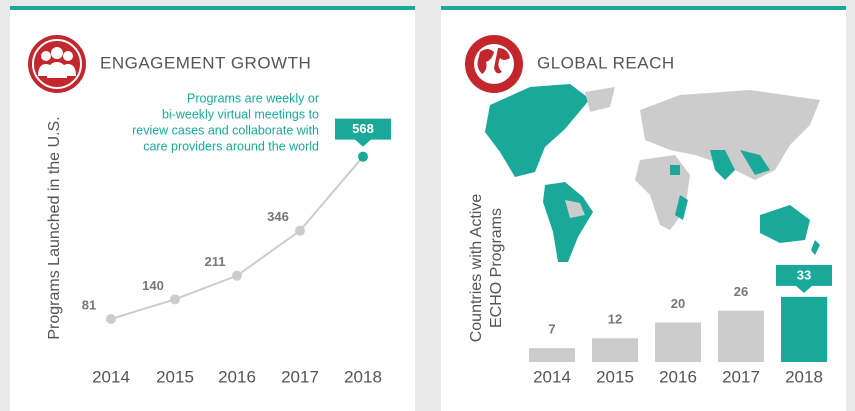  What do you see at coordinates (476, 268) in the screenshot?
I see `y-axis-label: Countries with Active` at bounding box center [476, 268].